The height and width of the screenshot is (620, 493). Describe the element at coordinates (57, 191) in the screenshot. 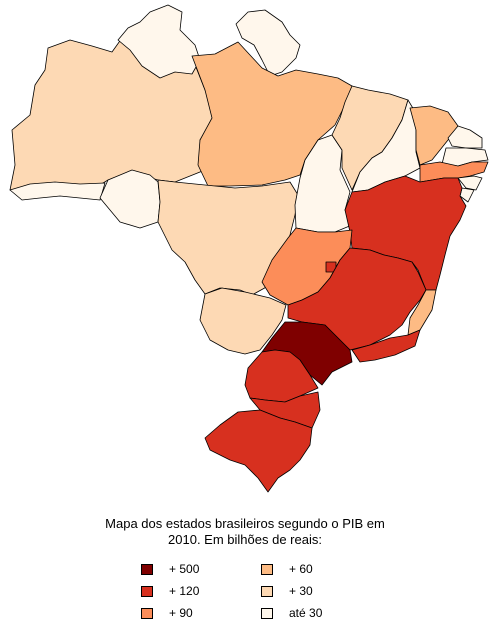

I see `region-acre` at that location.